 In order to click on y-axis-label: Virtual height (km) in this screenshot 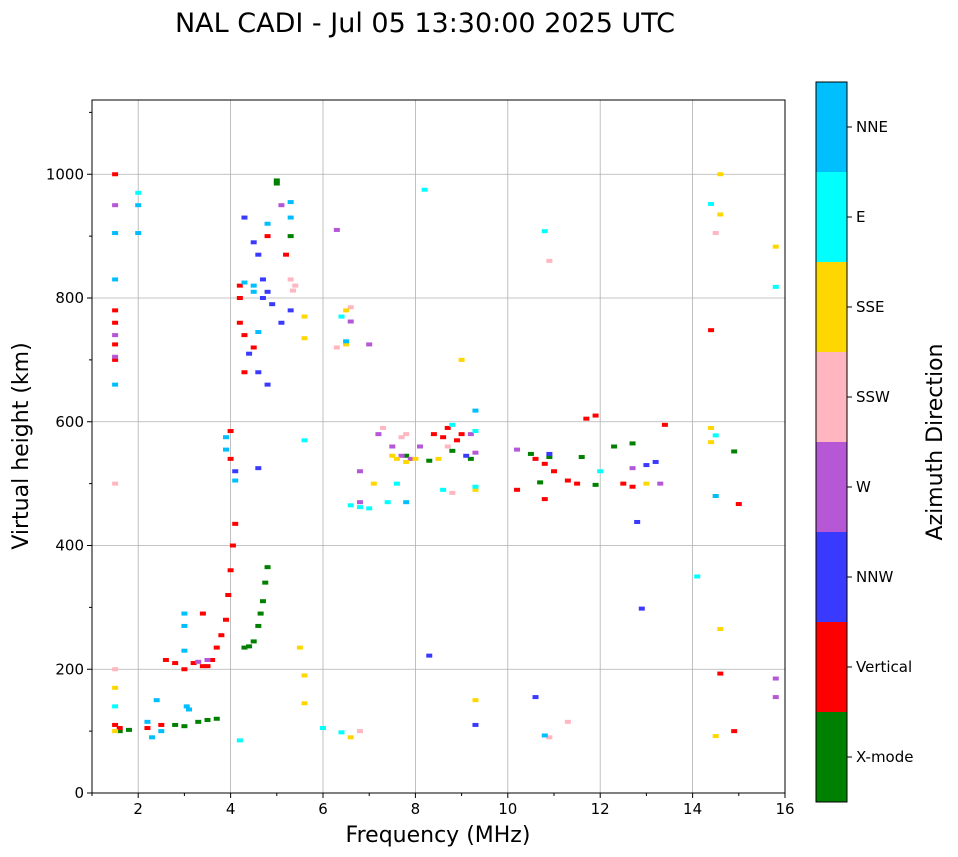, I will do `click(21, 445)`.